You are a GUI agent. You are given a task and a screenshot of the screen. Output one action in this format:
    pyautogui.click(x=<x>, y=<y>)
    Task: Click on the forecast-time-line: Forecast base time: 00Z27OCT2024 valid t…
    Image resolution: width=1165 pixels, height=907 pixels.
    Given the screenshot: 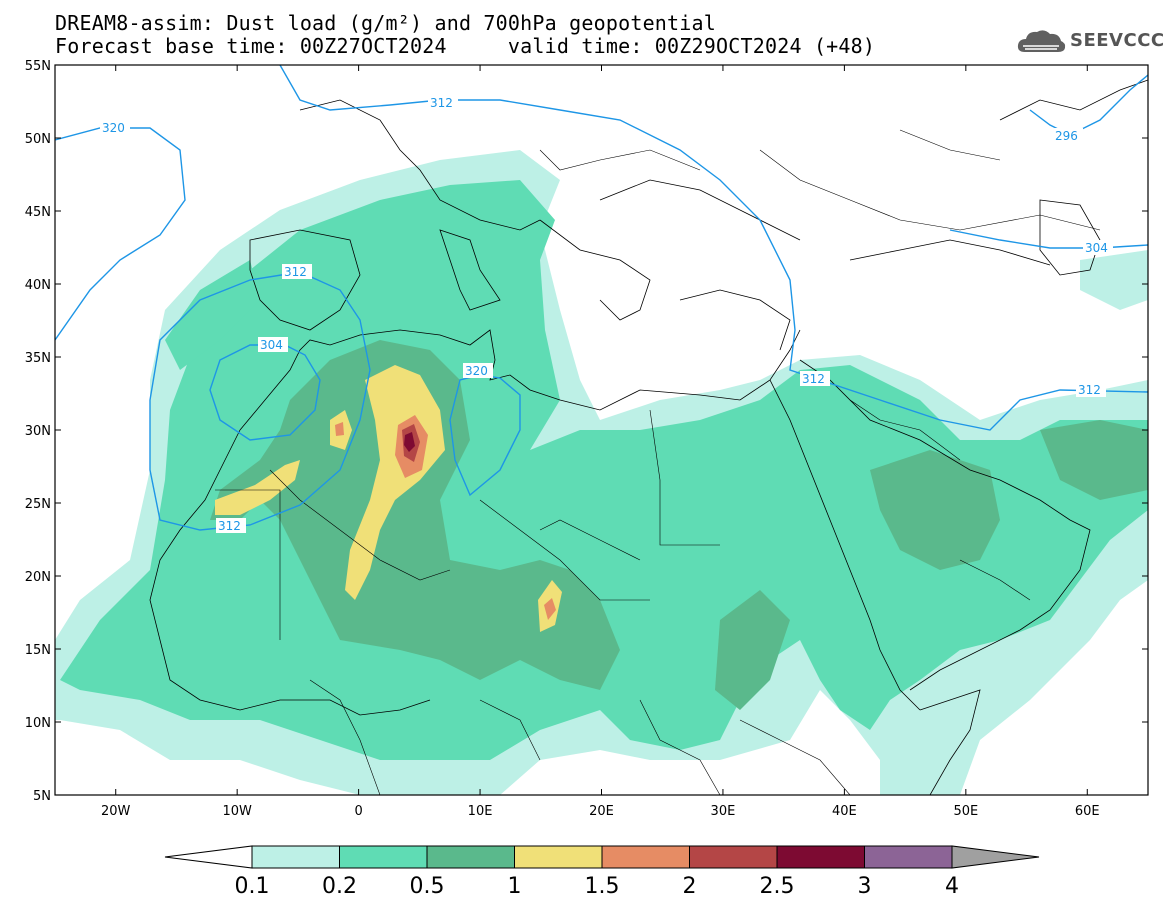 What is the action you would take?
    pyautogui.click(x=465, y=46)
    